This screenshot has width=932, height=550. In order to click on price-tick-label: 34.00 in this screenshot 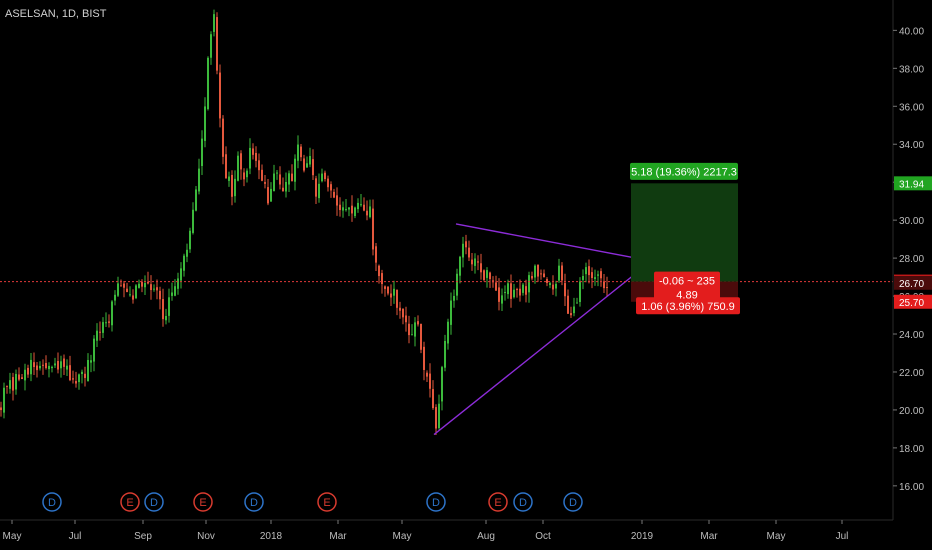, I will do `click(911, 145)`.